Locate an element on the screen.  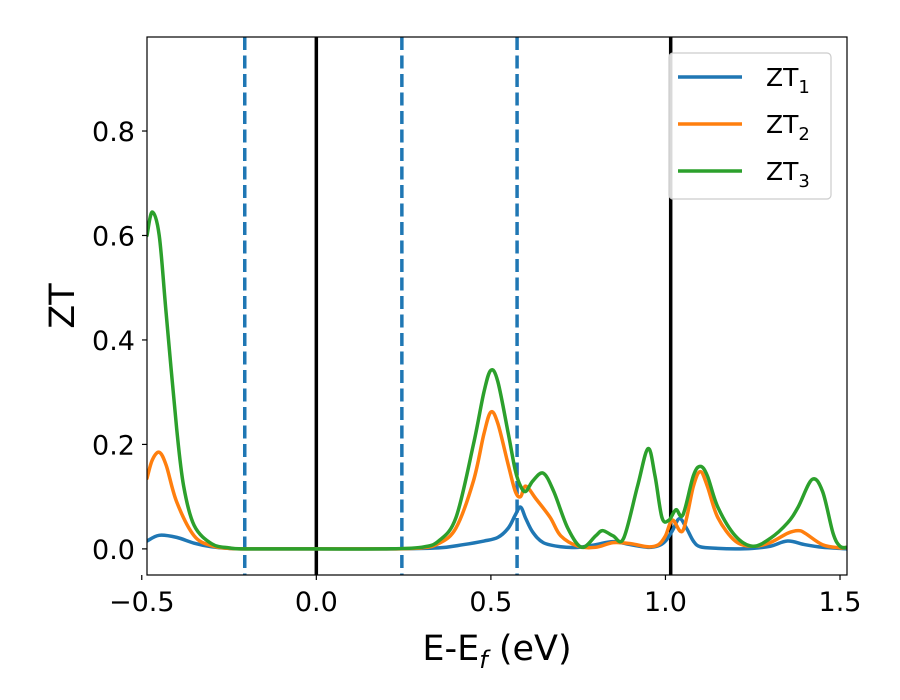
y-tick-label: 0.0 is located at coordinates (113, 550).